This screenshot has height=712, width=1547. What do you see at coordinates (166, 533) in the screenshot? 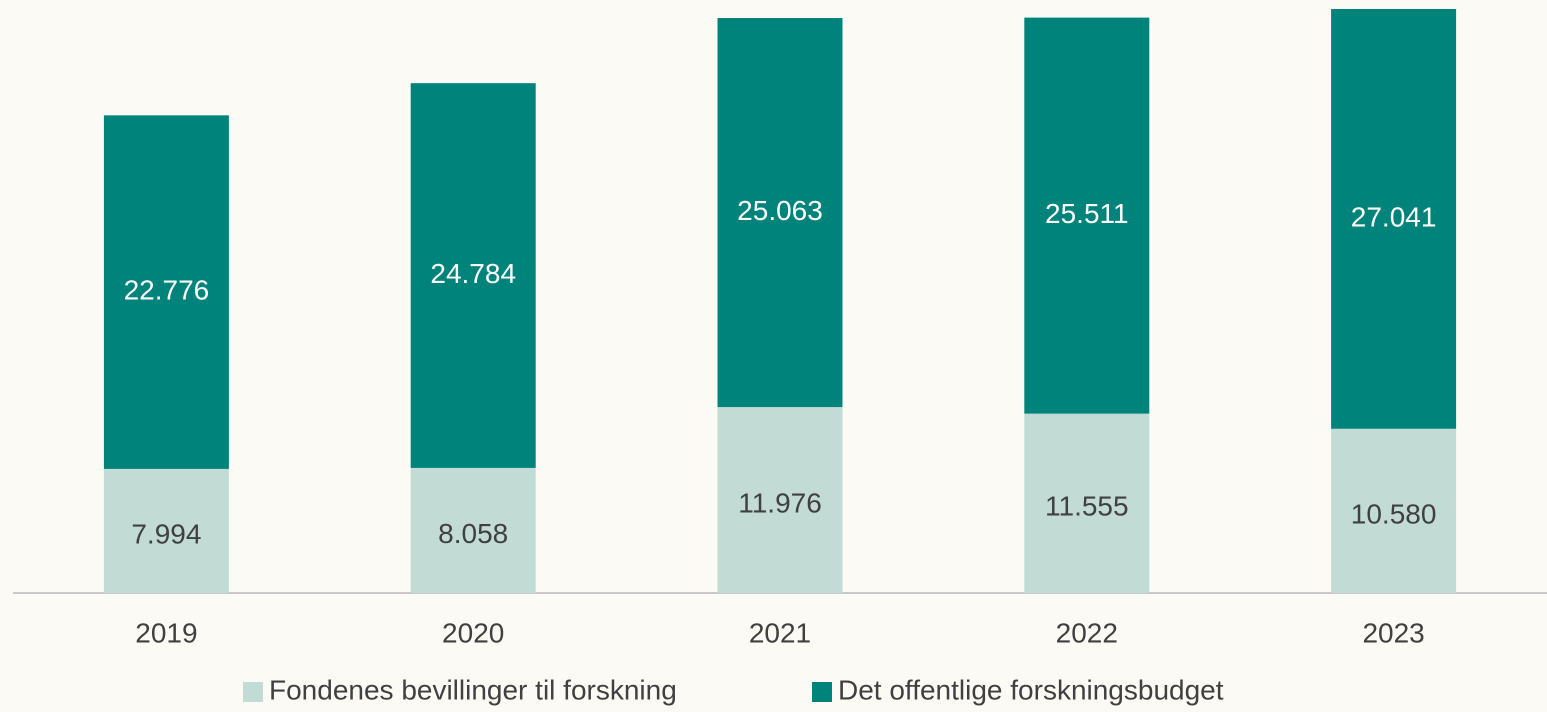
I see `data-label: 7.994` at bounding box center [166, 533].